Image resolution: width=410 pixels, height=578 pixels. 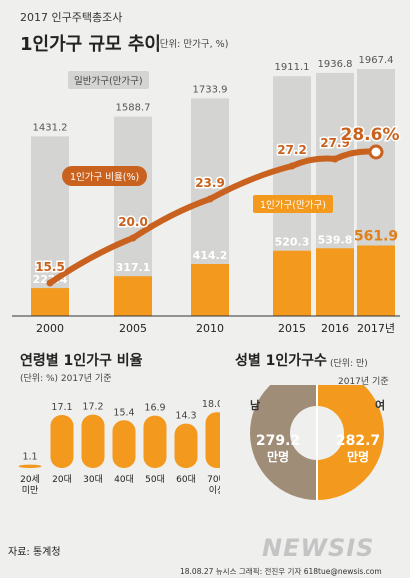 I want to click on age-value-label: 17.1, so click(x=61, y=407).